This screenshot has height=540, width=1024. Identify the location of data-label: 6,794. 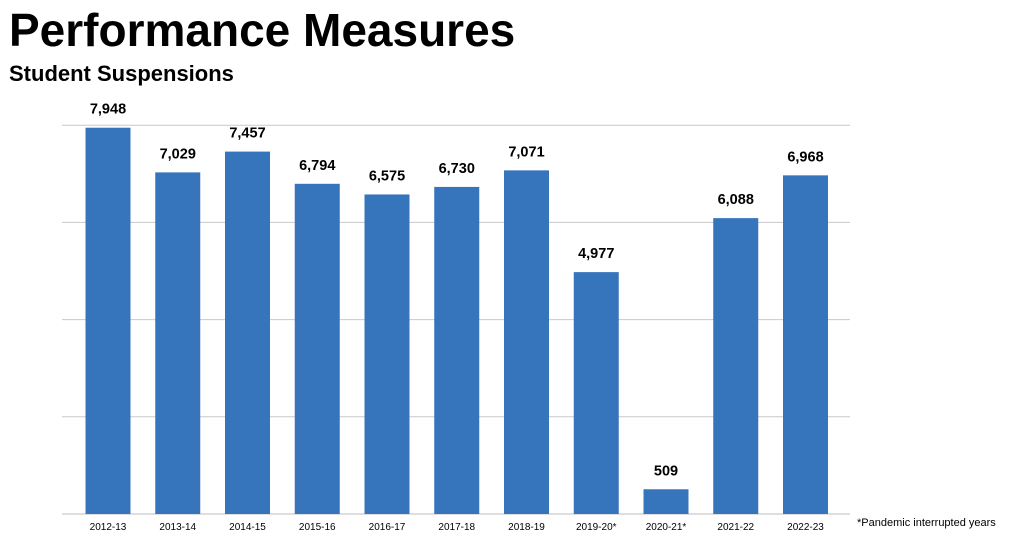
(317, 166).